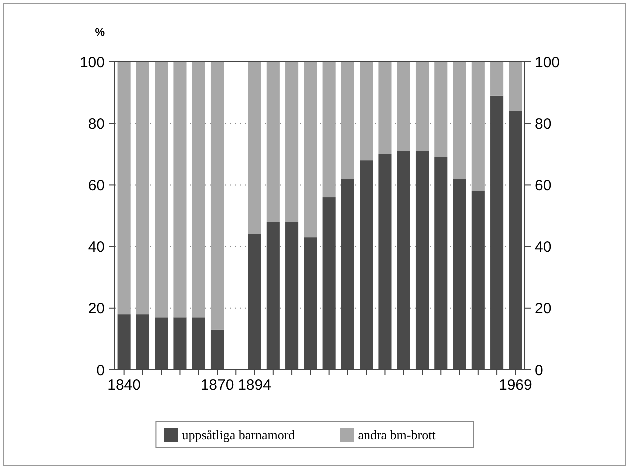 This screenshot has height=470, width=630. What do you see at coordinates (255, 385) in the screenshot?
I see `x-tick-label: 1894` at bounding box center [255, 385].